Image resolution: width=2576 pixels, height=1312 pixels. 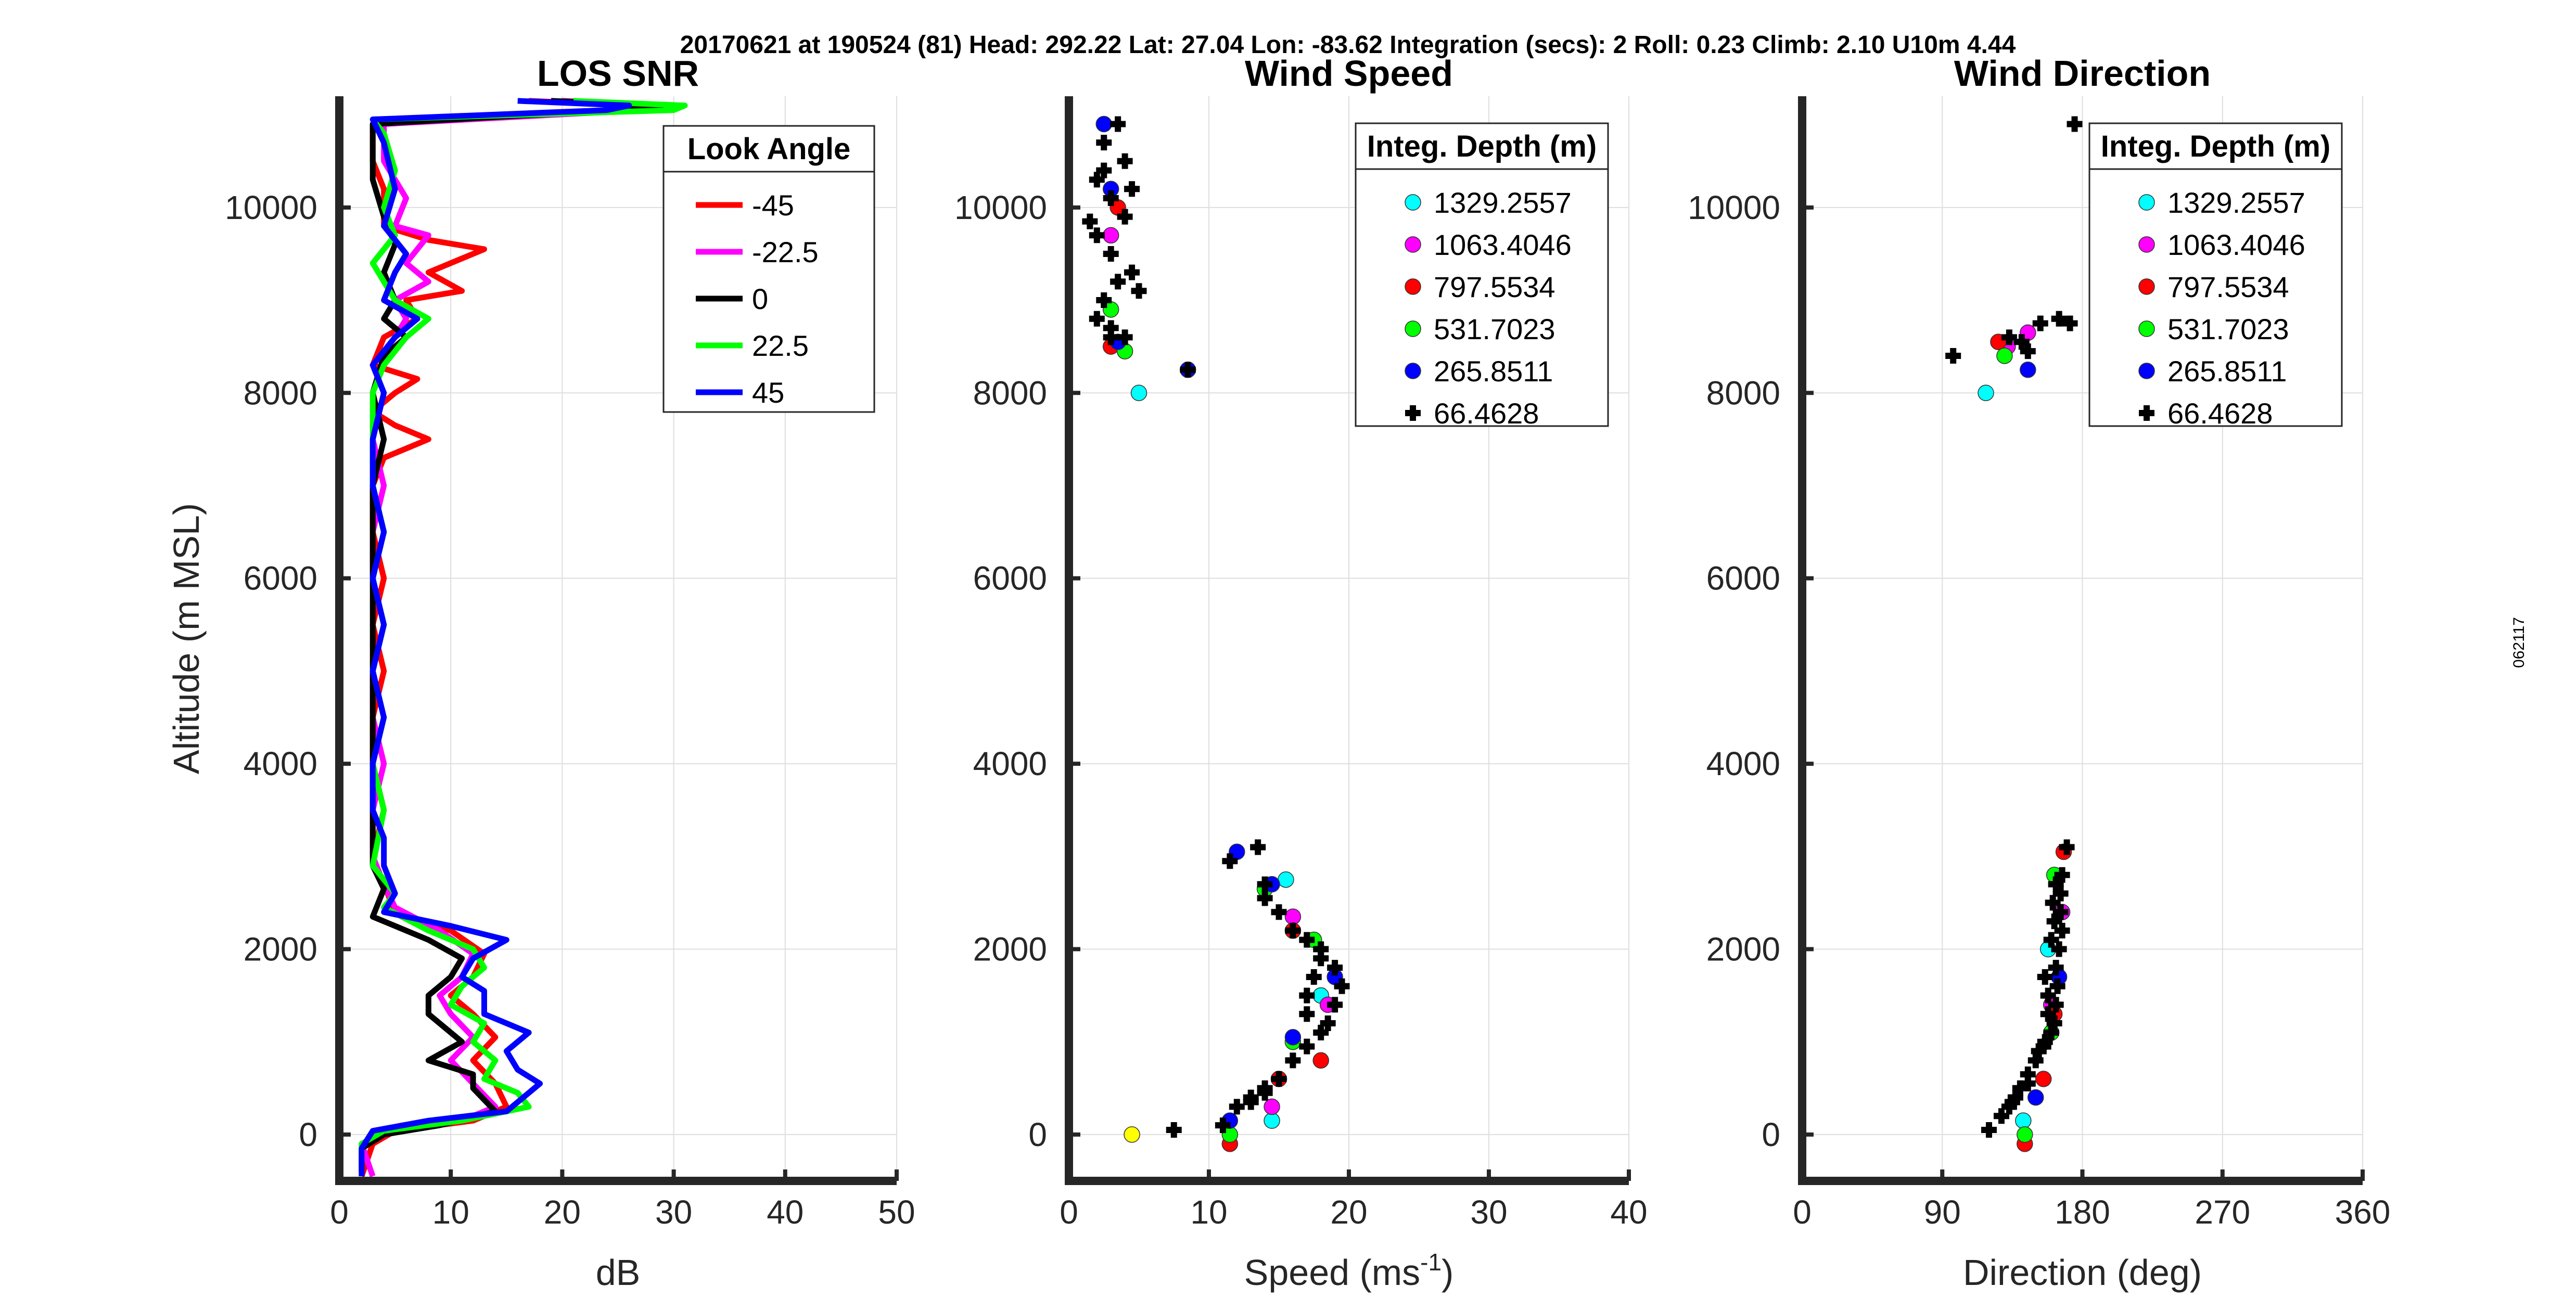 What do you see at coordinates (785, 252) in the screenshot?
I see `snr-legend-label: -22.5` at bounding box center [785, 252].